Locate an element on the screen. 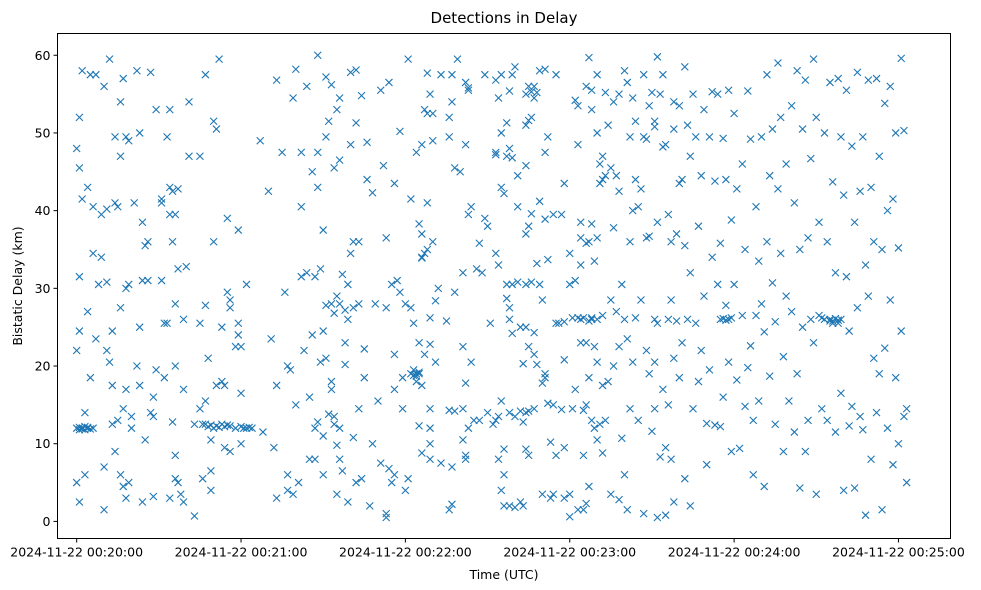 Image resolution: width=981 pixels, height=590 pixels. y-tick-label: 50 is located at coordinates (43, 132).